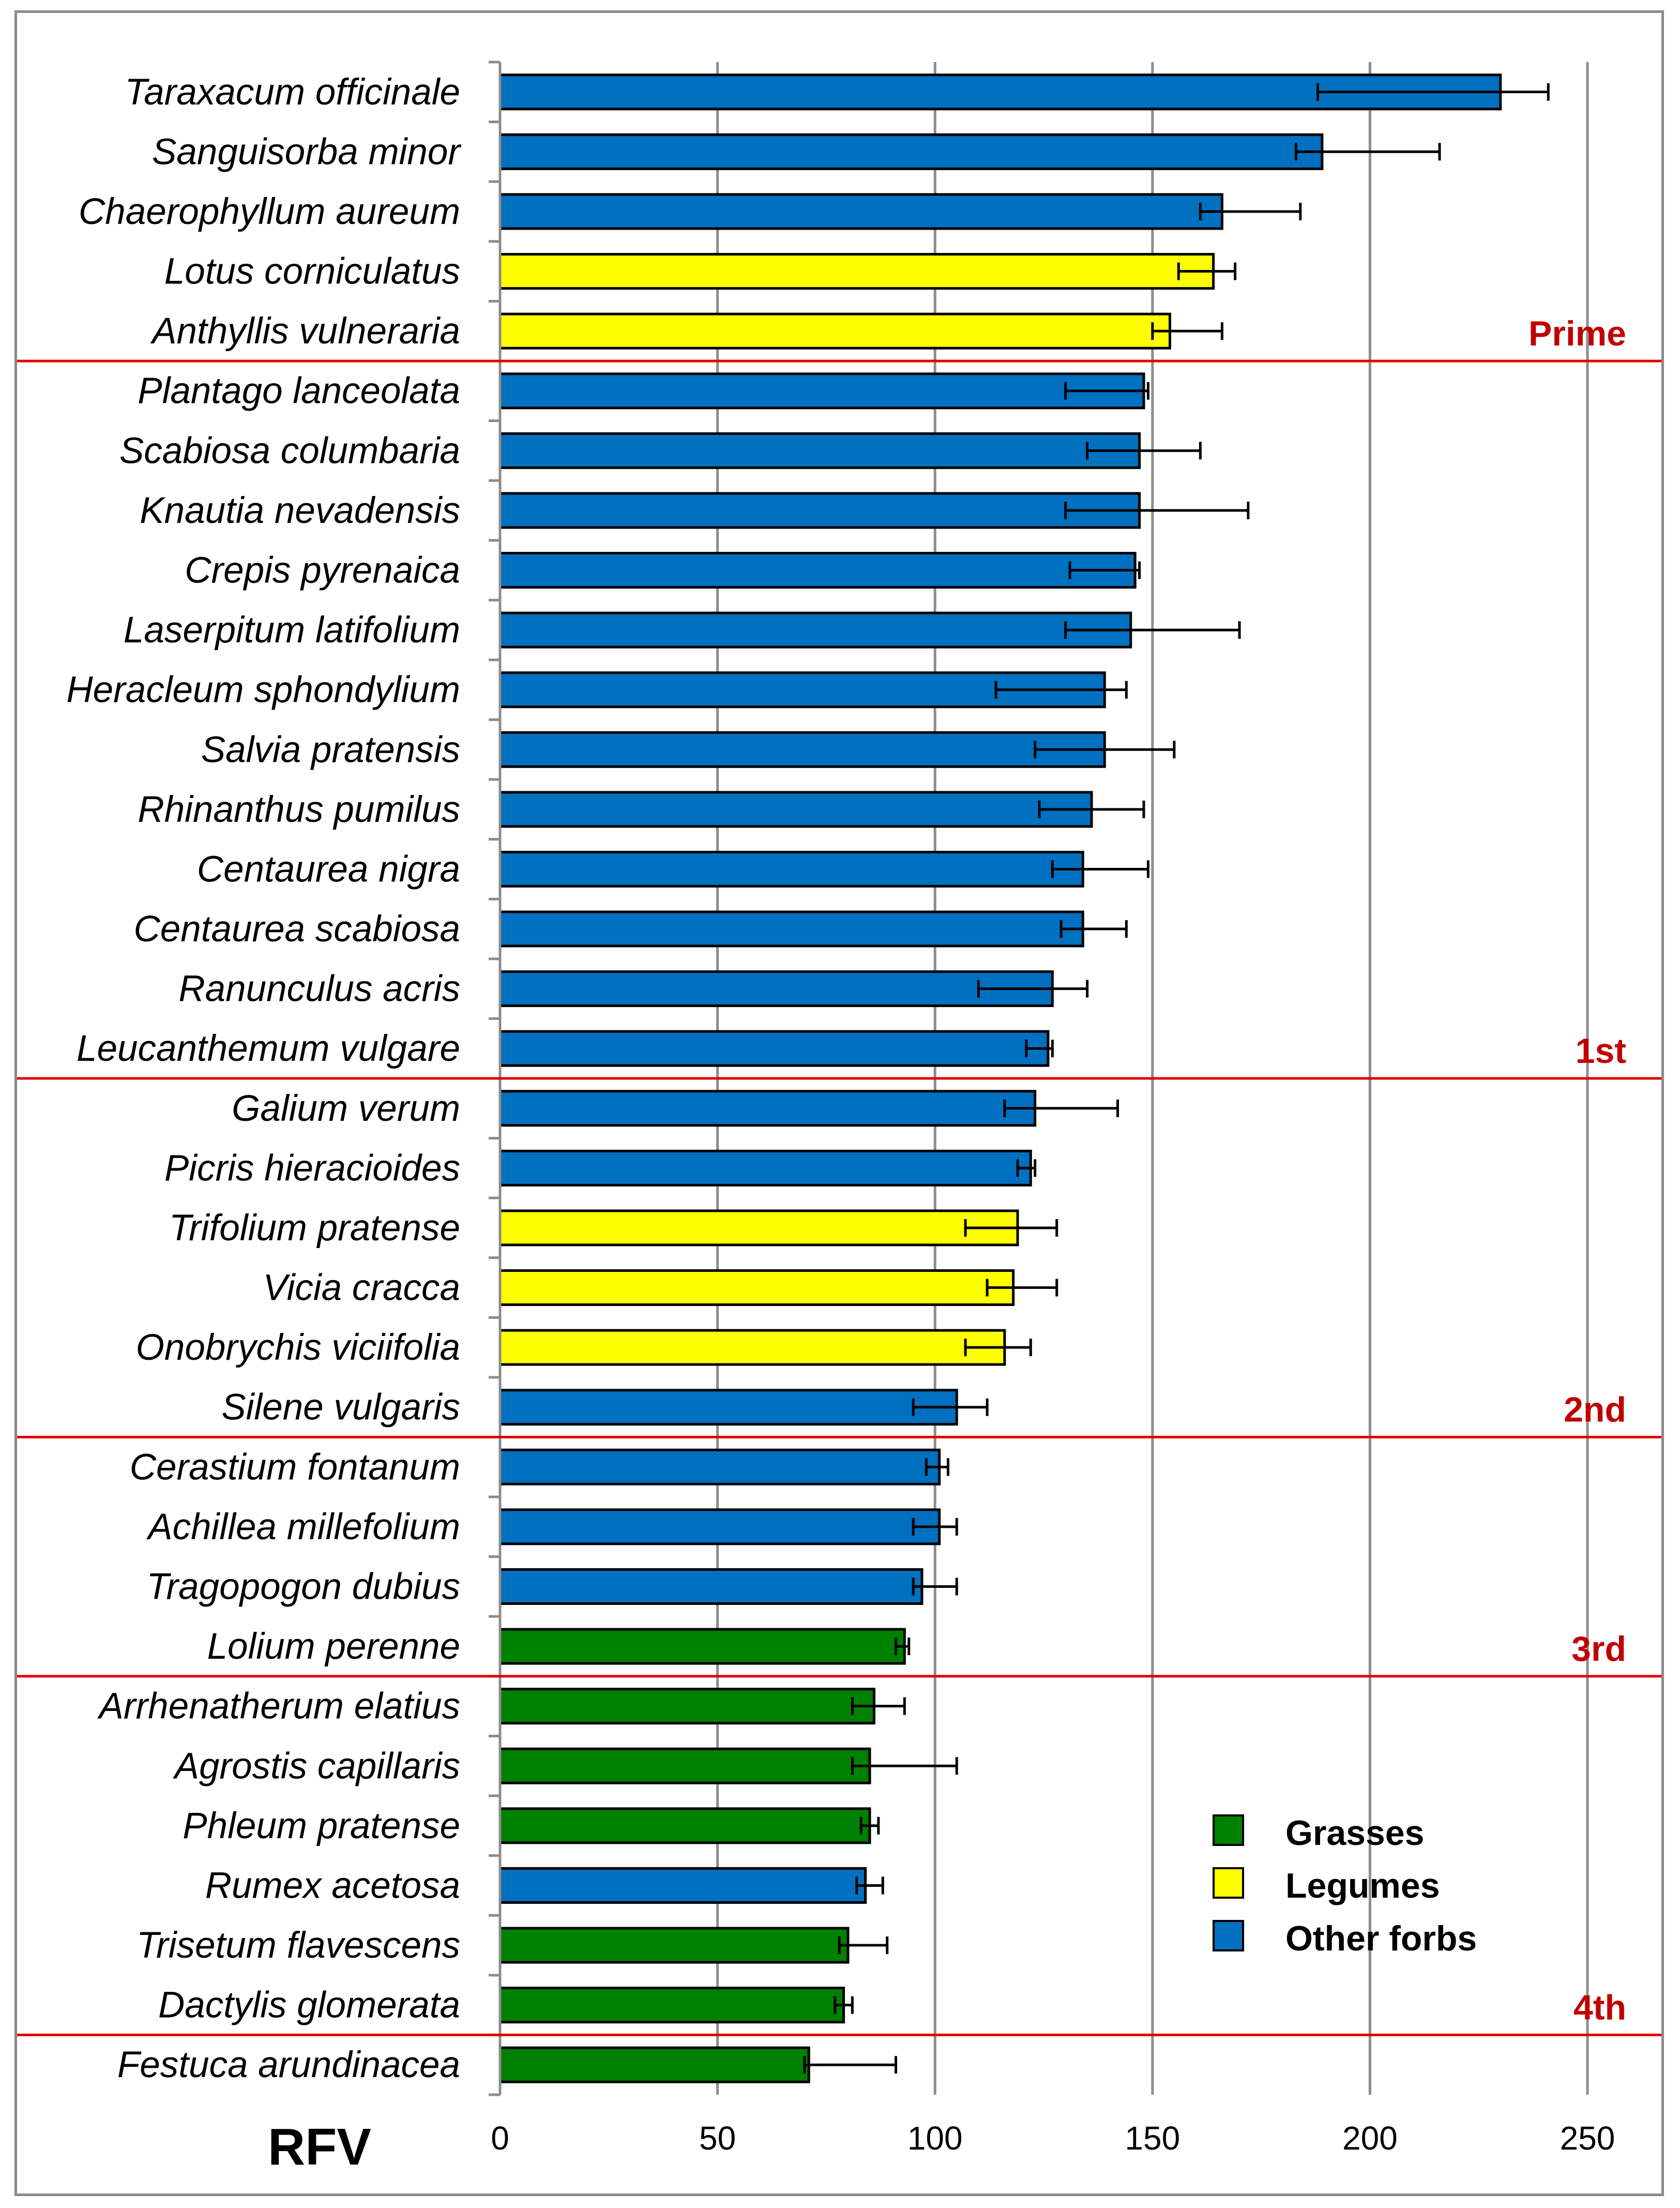 This screenshot has width=1680, height=2208. Describe the element at coordinates (316, 1766) in the screenshot. I see `category-label: Agrostis capillaris` at that location.